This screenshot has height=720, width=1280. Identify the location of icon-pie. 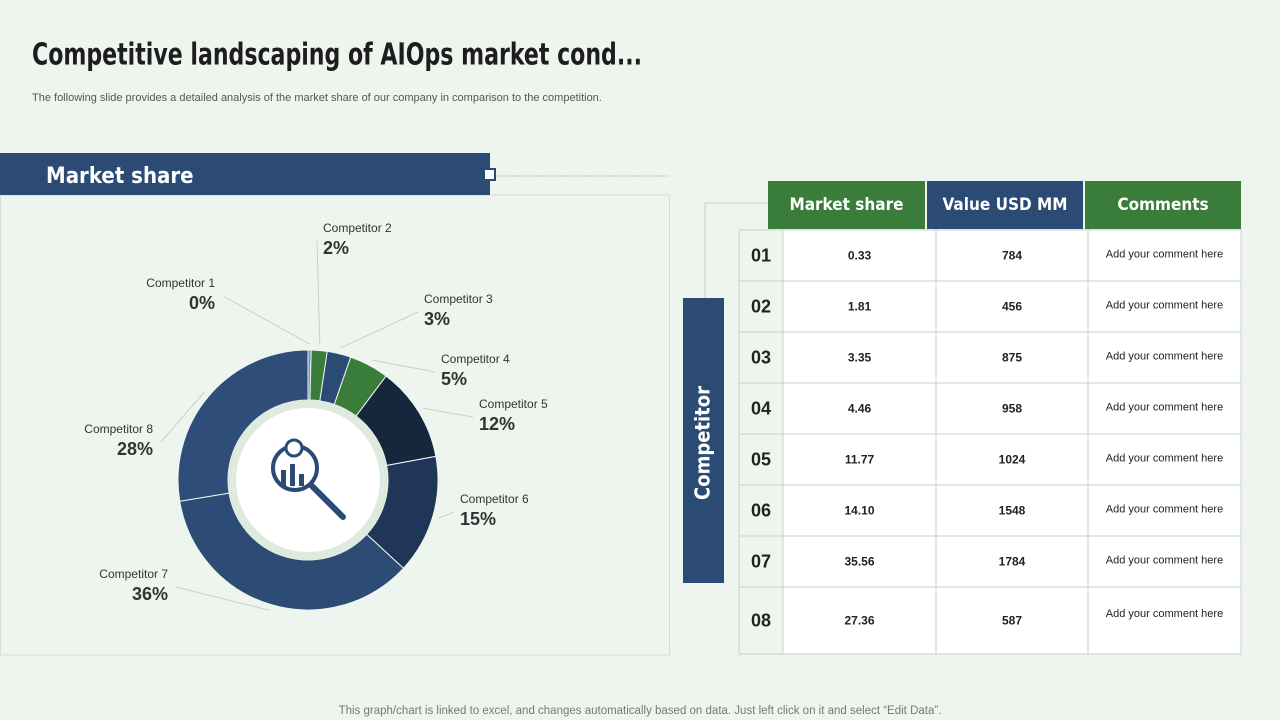
(294, 448).